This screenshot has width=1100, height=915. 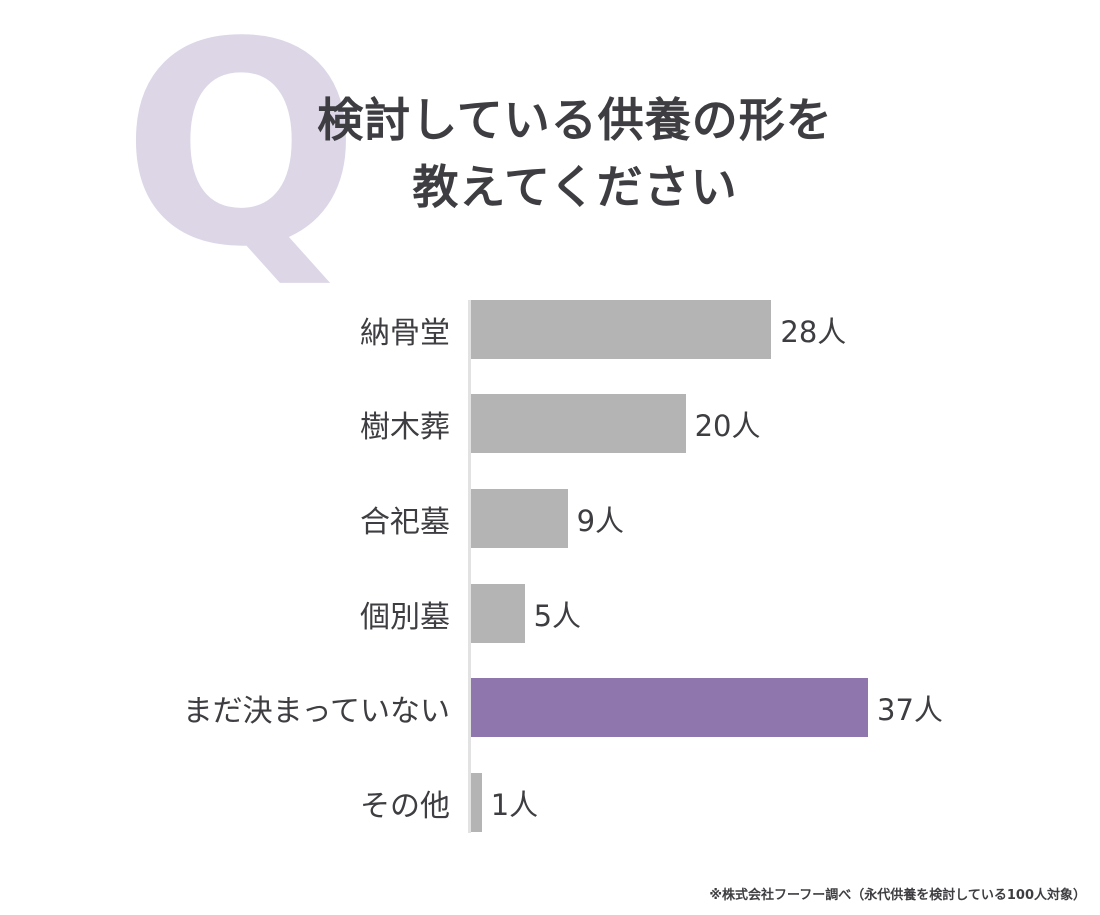 What do you see at coordinates (600, 520) in the screenshot?
I see `value-label: 9人` at bounding box center [600, 520].